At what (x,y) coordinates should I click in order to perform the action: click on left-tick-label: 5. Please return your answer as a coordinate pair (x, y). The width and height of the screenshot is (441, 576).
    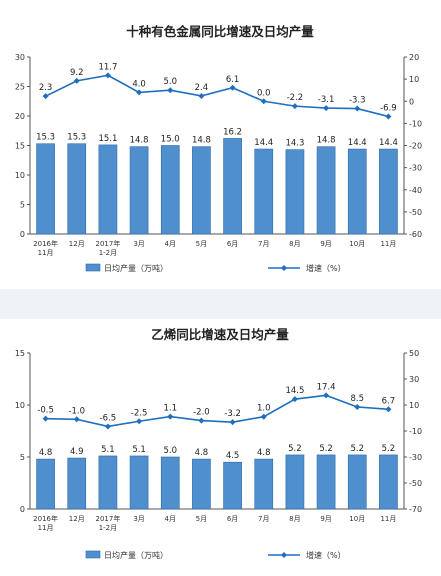
    Looking at the image, I should click on (22, 457).